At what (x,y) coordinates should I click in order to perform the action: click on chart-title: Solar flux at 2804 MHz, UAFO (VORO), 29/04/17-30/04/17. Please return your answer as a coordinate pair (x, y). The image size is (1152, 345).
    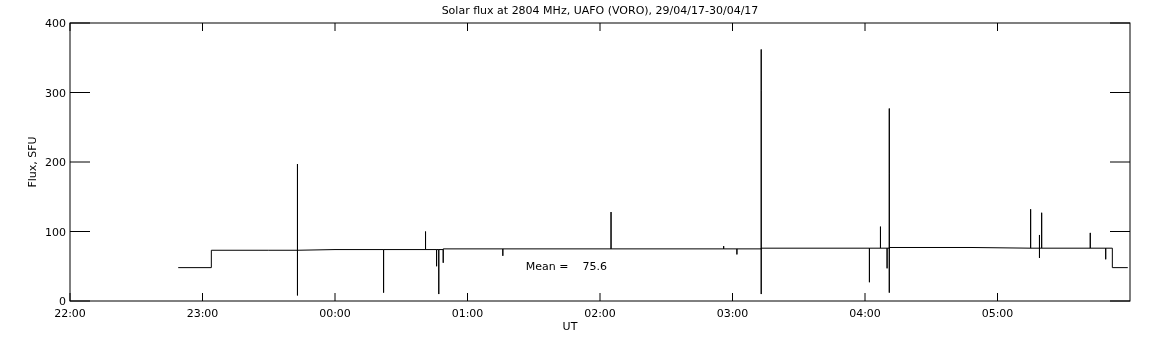
    Looking at the image, I should click on (600, 10).